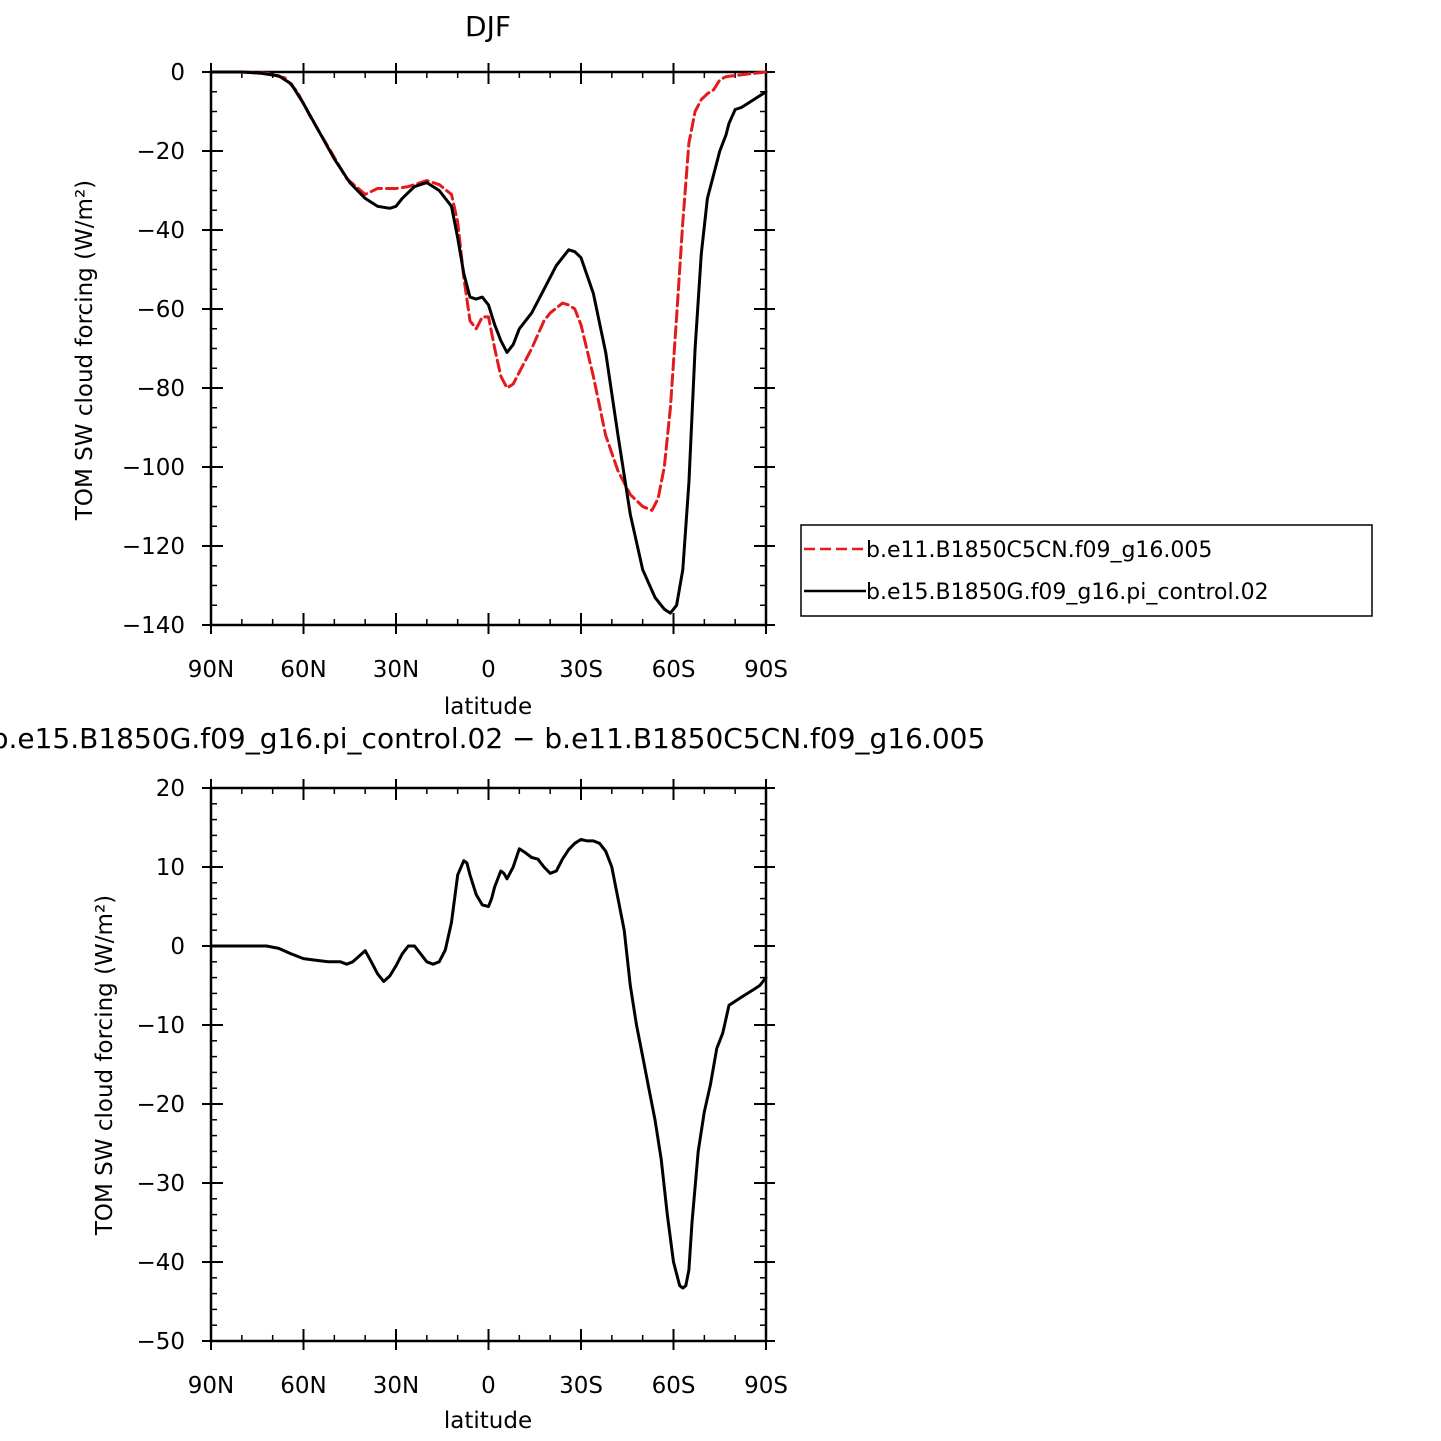 The height and width of the screenshot is (1441, 1441). I want to click on legend-label: b.e11.B1850C5CN.f09_g16.005, so click(1039, 550).